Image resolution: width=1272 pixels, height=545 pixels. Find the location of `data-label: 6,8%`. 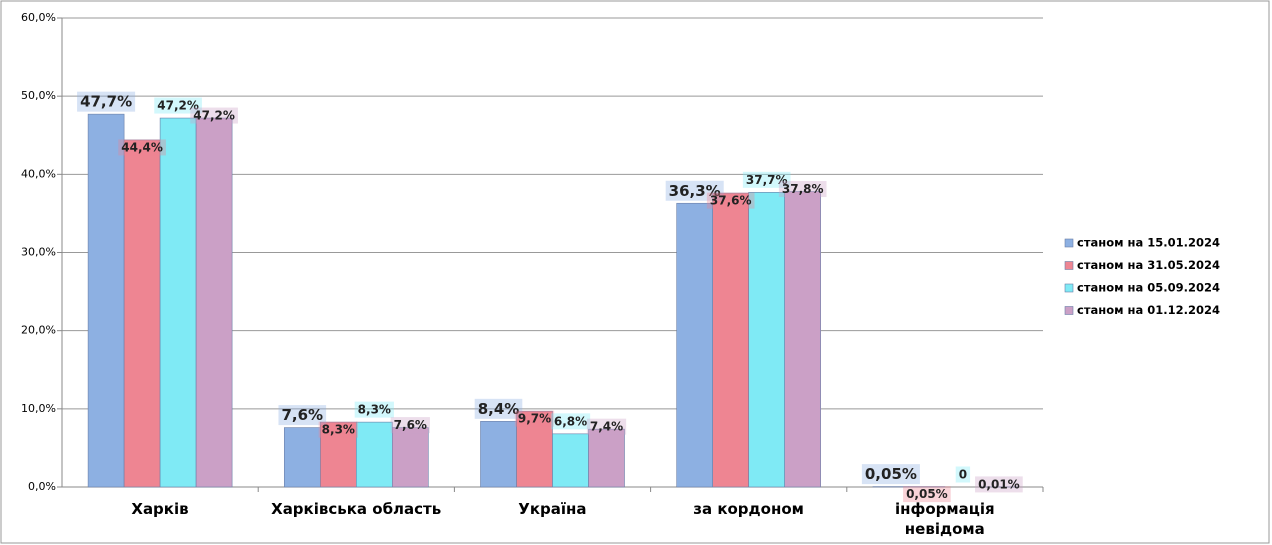

data-label: 6,8% is located at coordinates (570, 421).